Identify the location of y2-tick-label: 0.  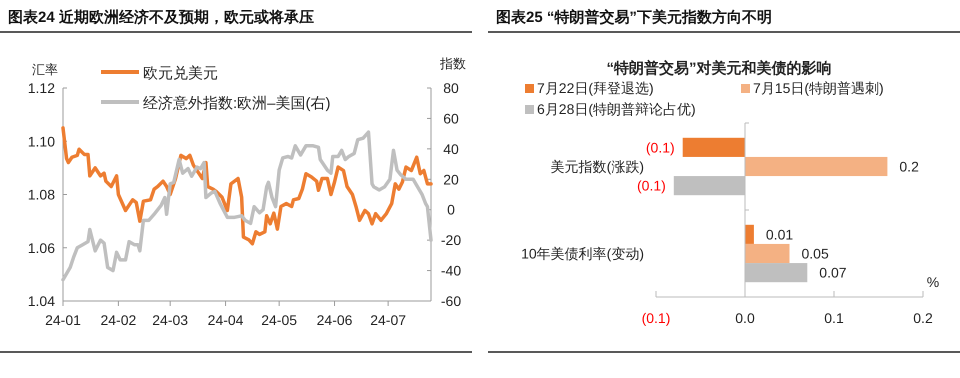
(451, 210).